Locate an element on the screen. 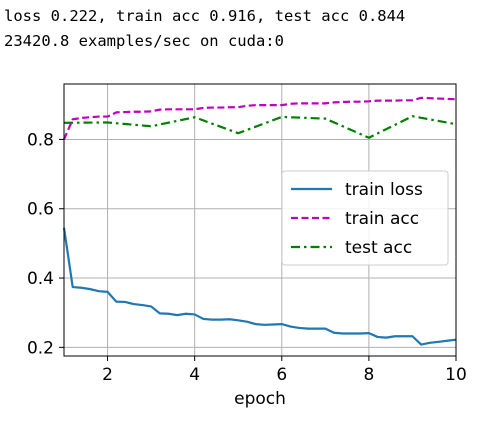  y-tick-label: 0.2 is located at coordinates (40, 348).